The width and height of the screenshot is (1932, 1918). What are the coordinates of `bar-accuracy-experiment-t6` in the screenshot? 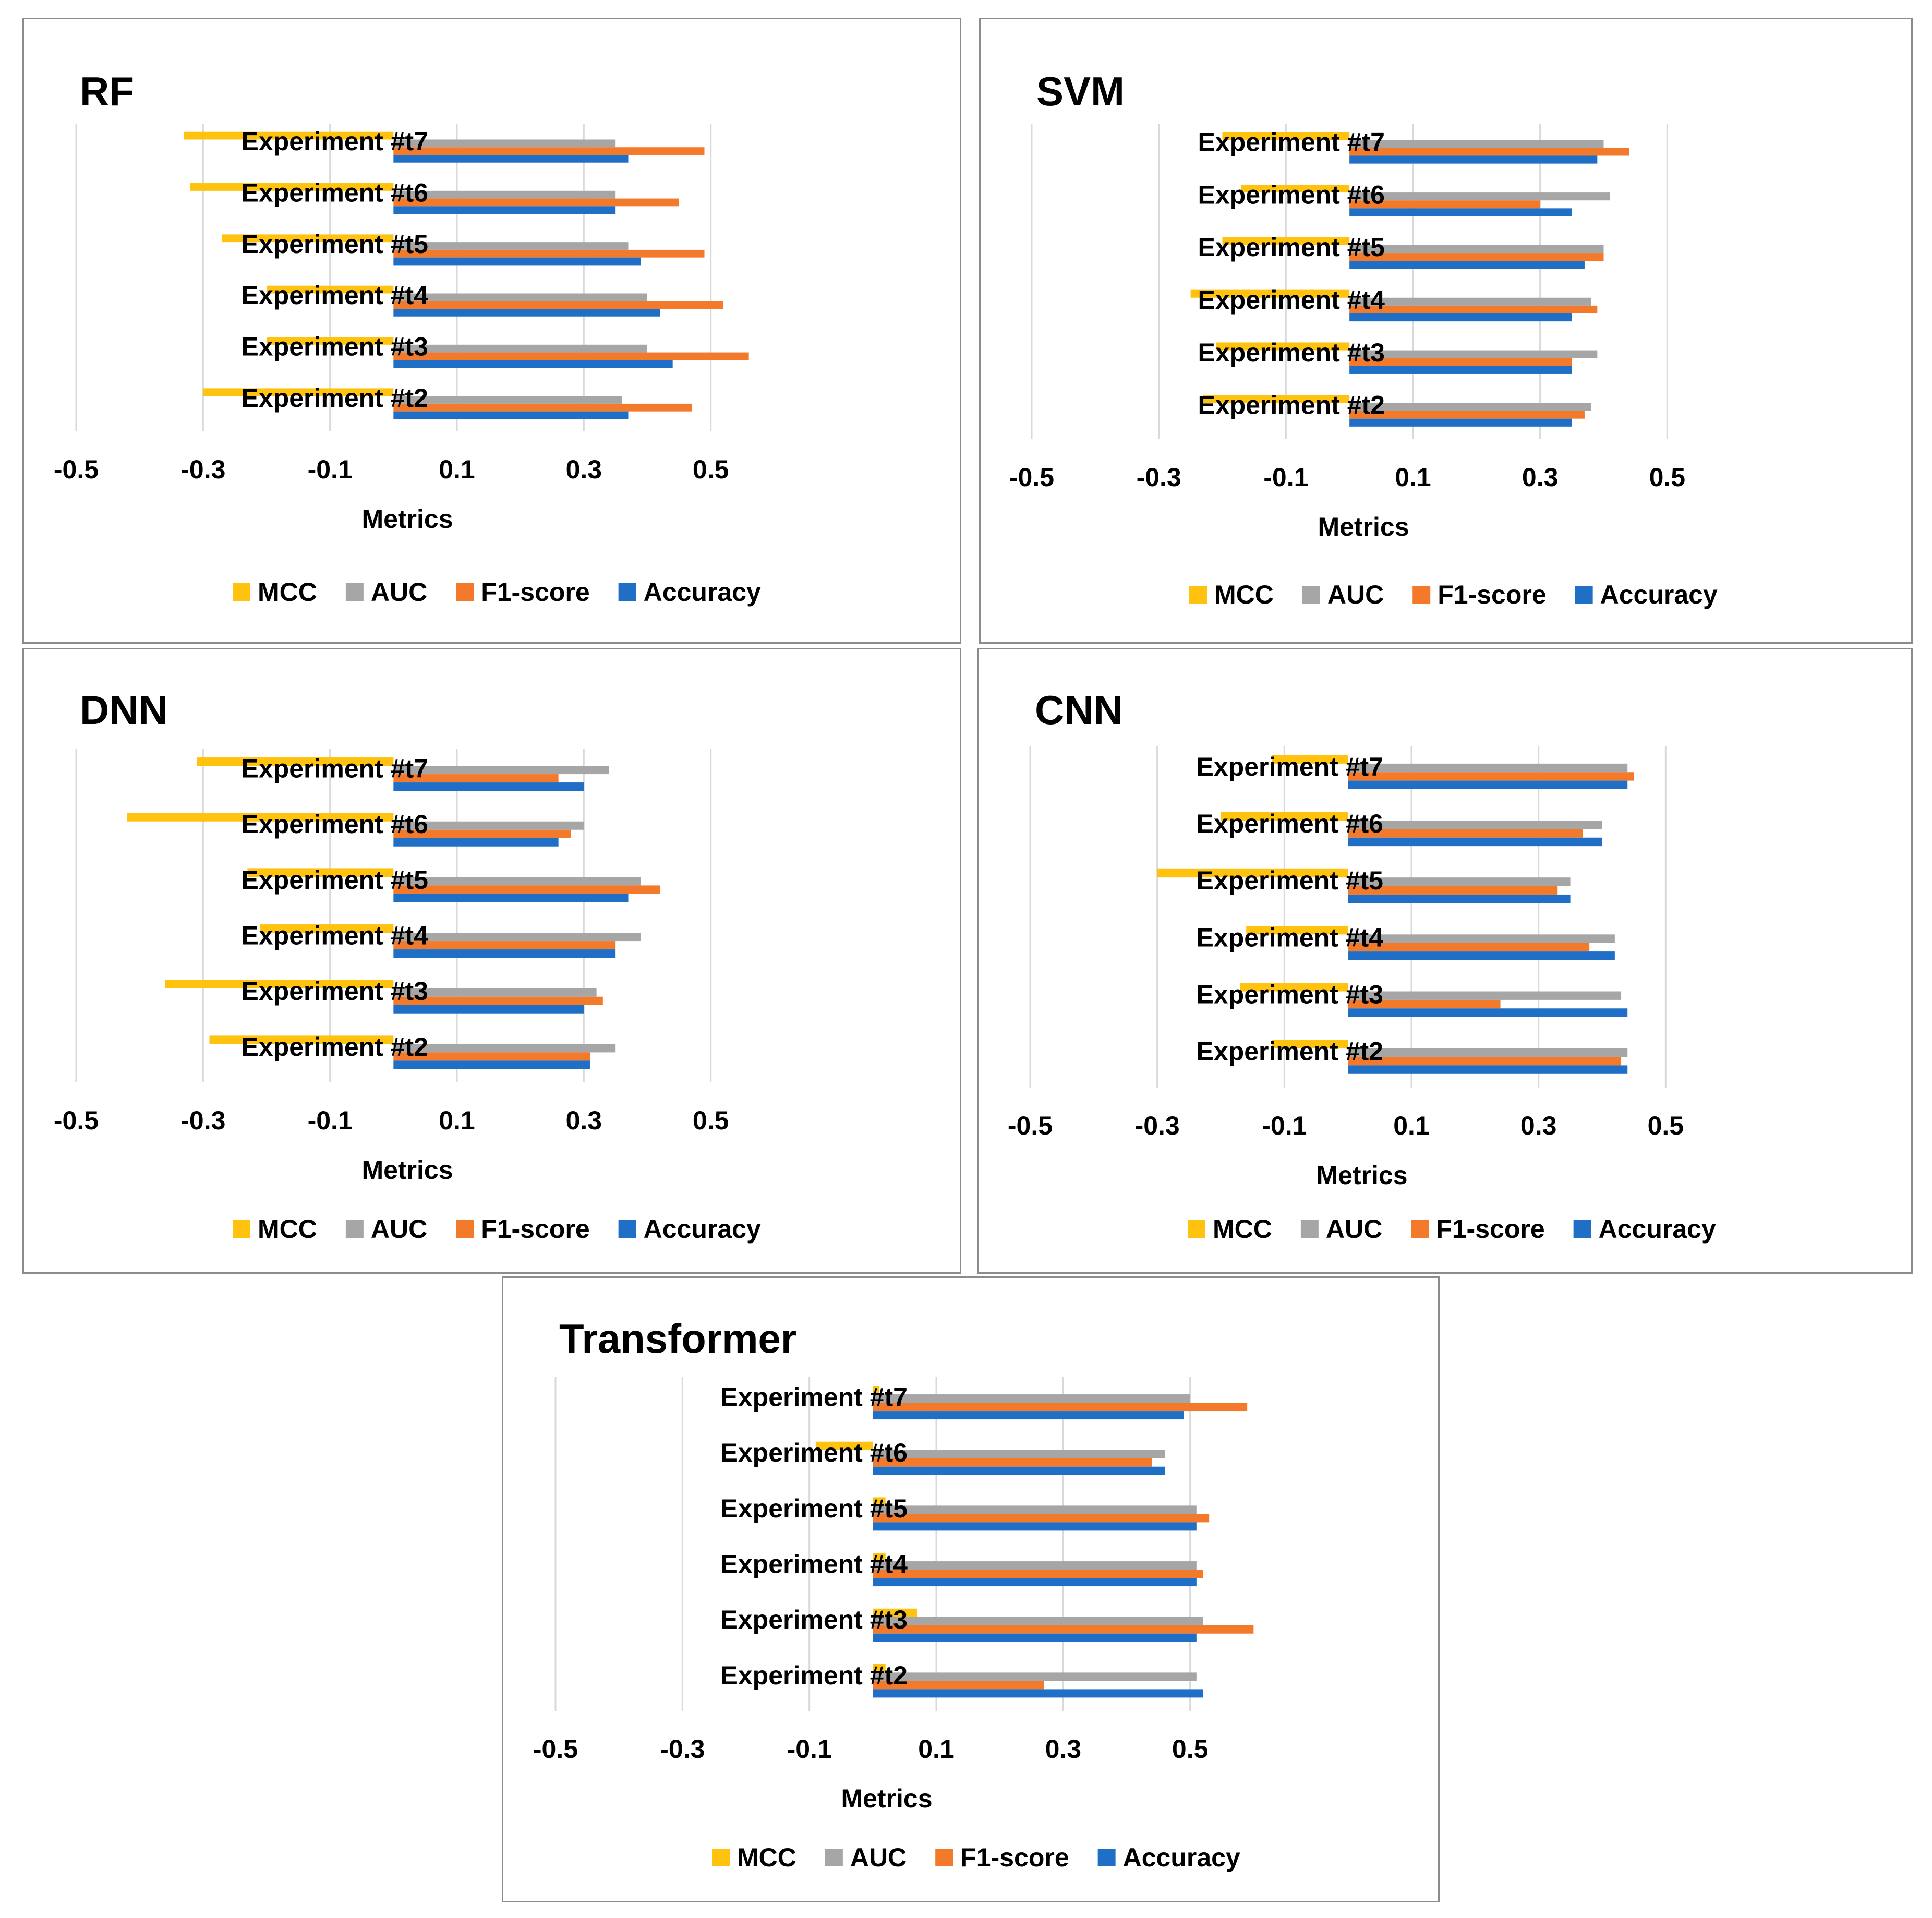 It's located at (1460, 212).